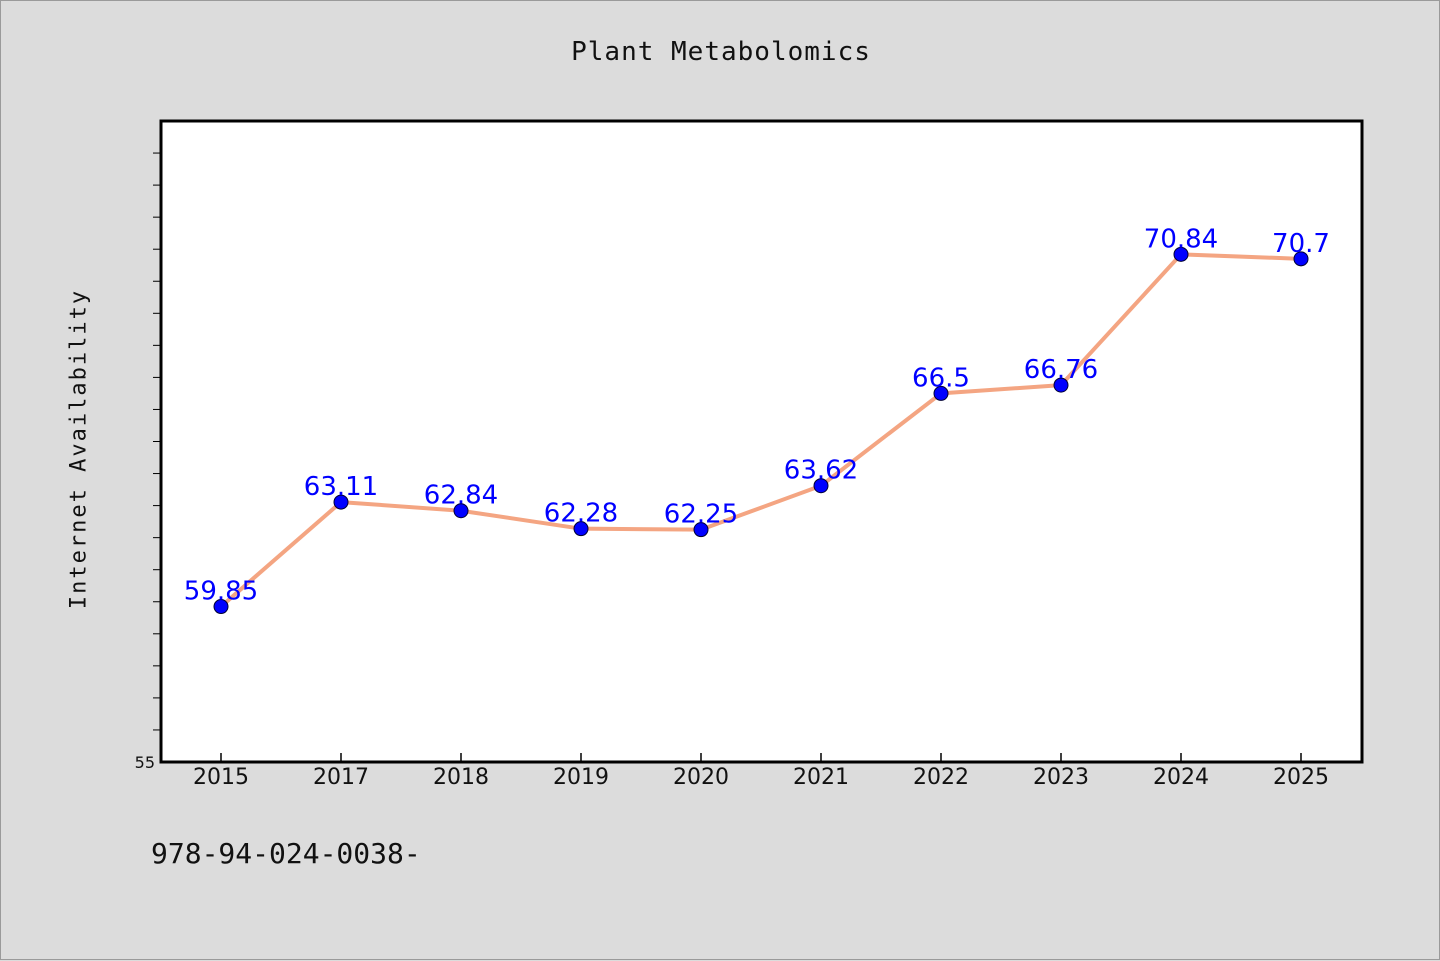 The width and height of the screenshot is (1440, 961). Describe the element at coordinates (701, 777) in the screenshot. I see `x-tick-label: 2020` at that location.